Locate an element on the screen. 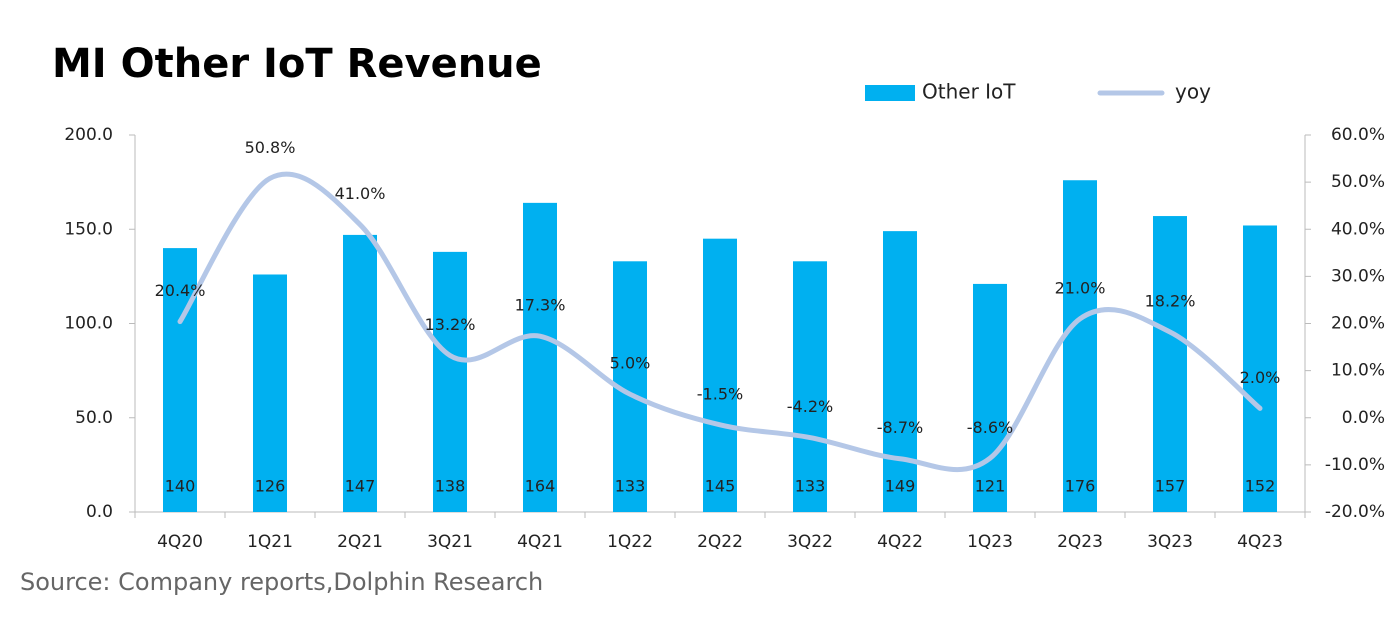 The width and height of the screenshot is (1399, 642). line-label: 18.2% is located at coordinates (1170, 300).